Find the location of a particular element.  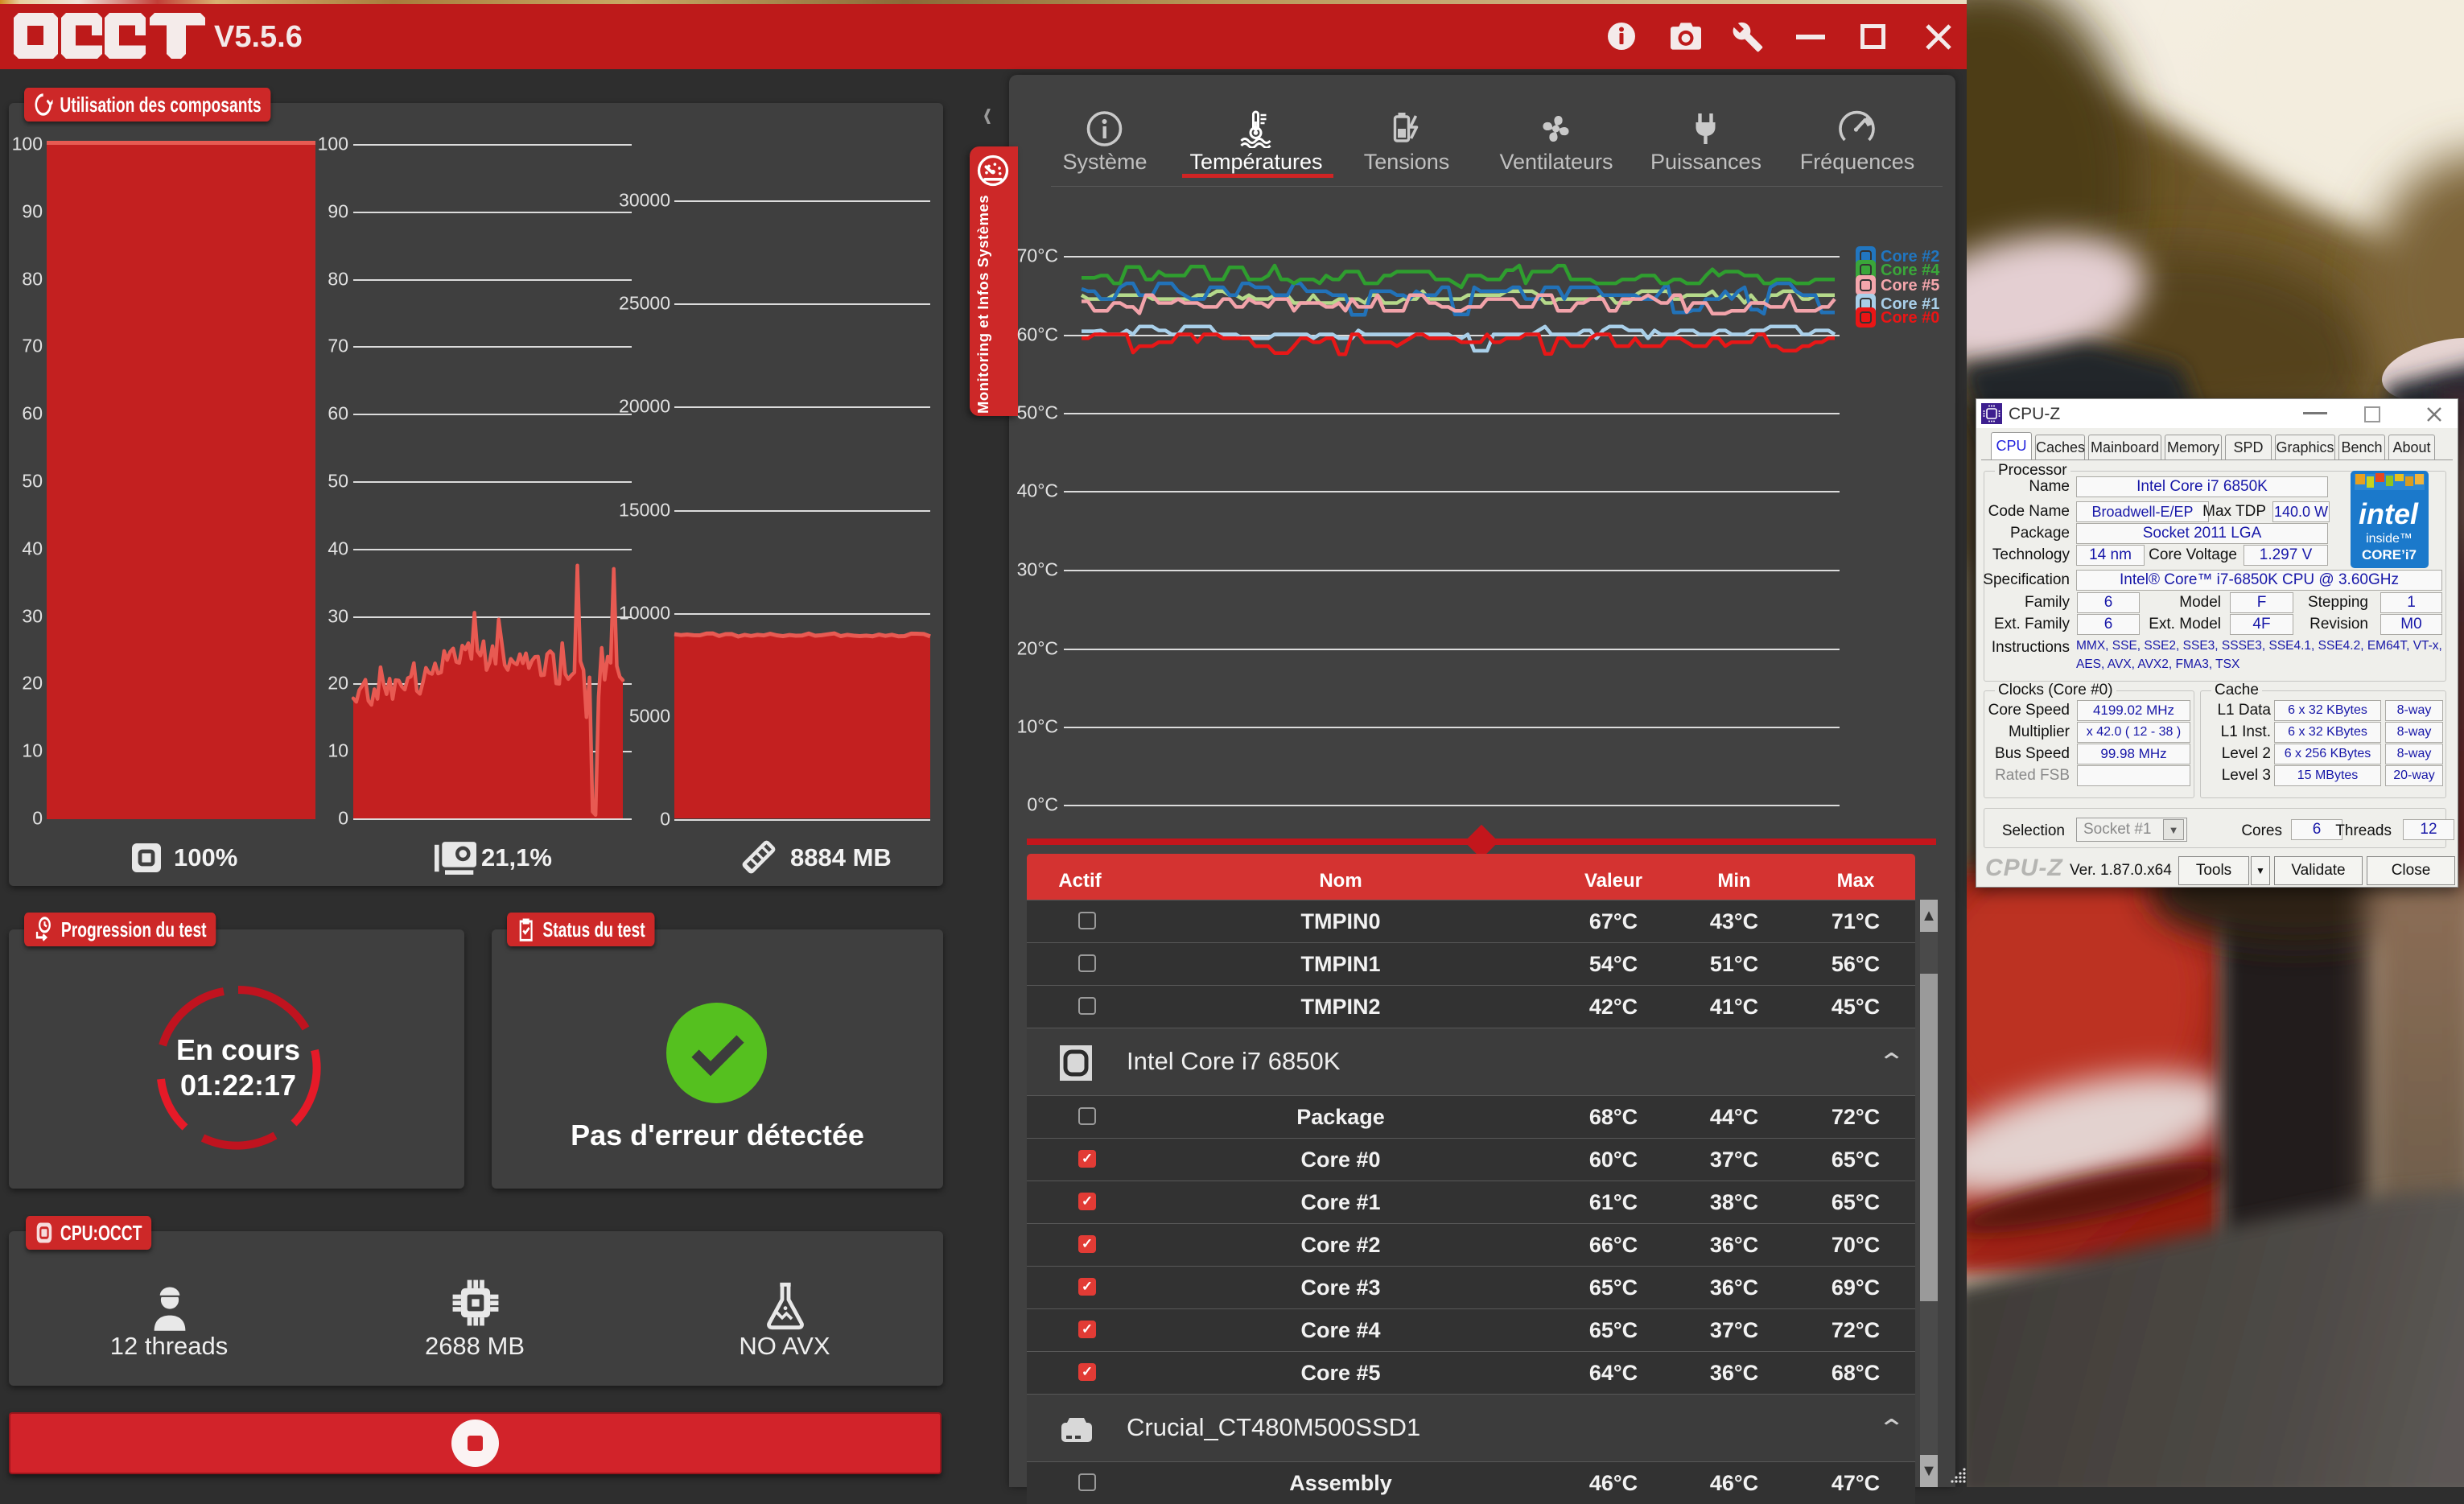

svg-text: intel is located at coordinates (2389, 513).